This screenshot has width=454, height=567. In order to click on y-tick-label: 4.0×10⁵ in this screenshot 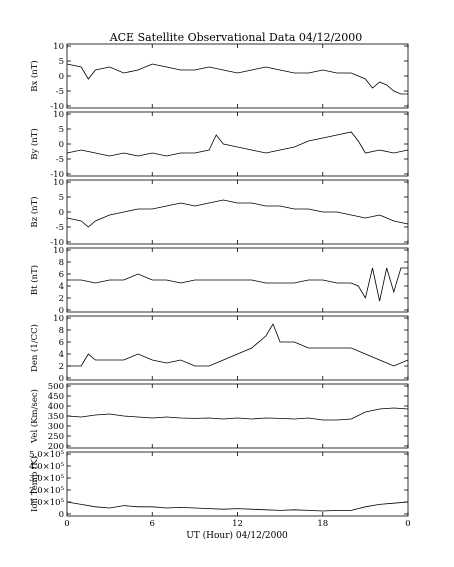, I will do `click(46, 467)`.